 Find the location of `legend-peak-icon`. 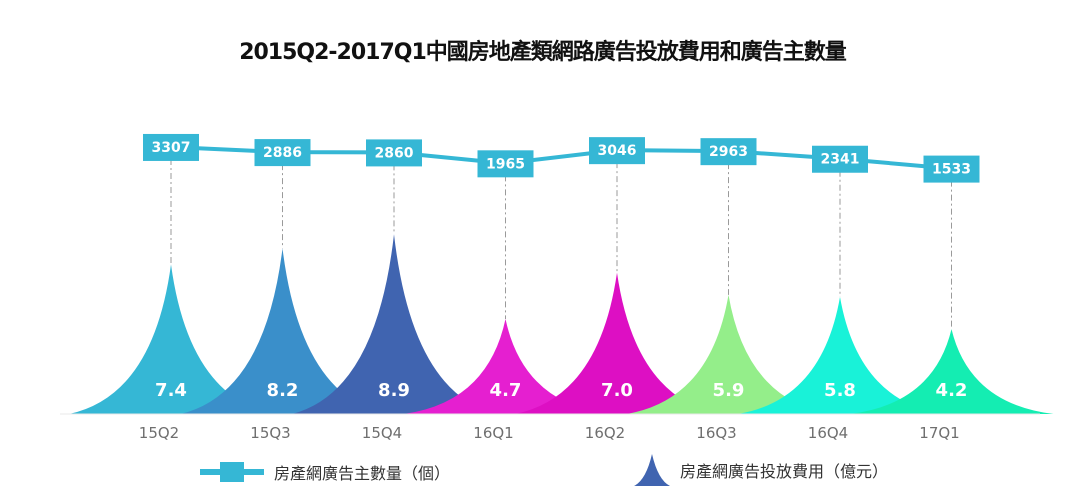

legend-peak-icon is located at coordinates (652, 470).